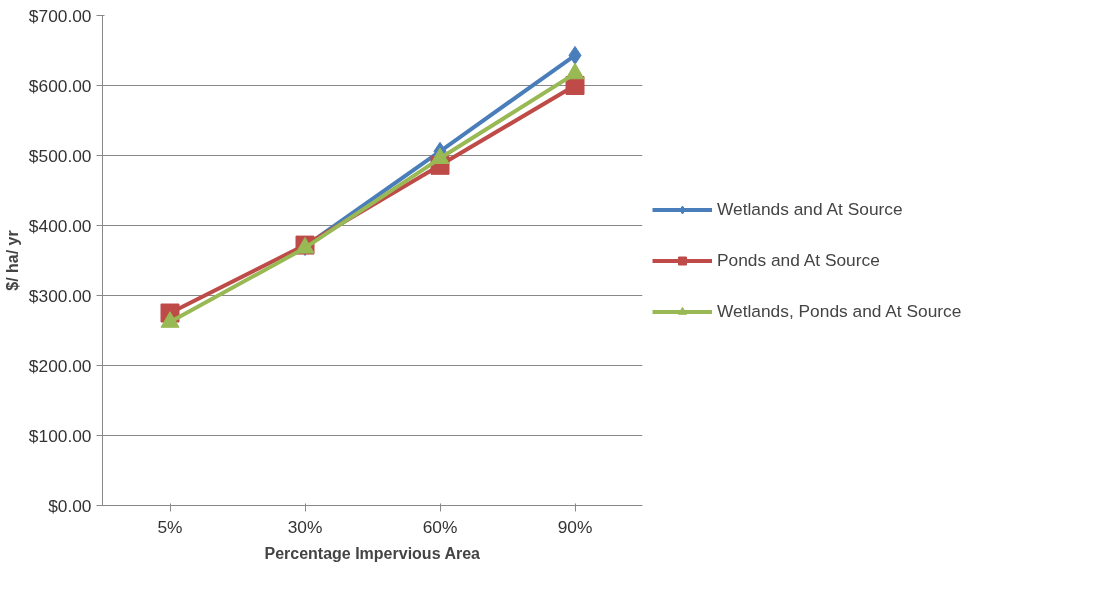  I want to click on y-tick-label: $0.00, so click(70, 505).